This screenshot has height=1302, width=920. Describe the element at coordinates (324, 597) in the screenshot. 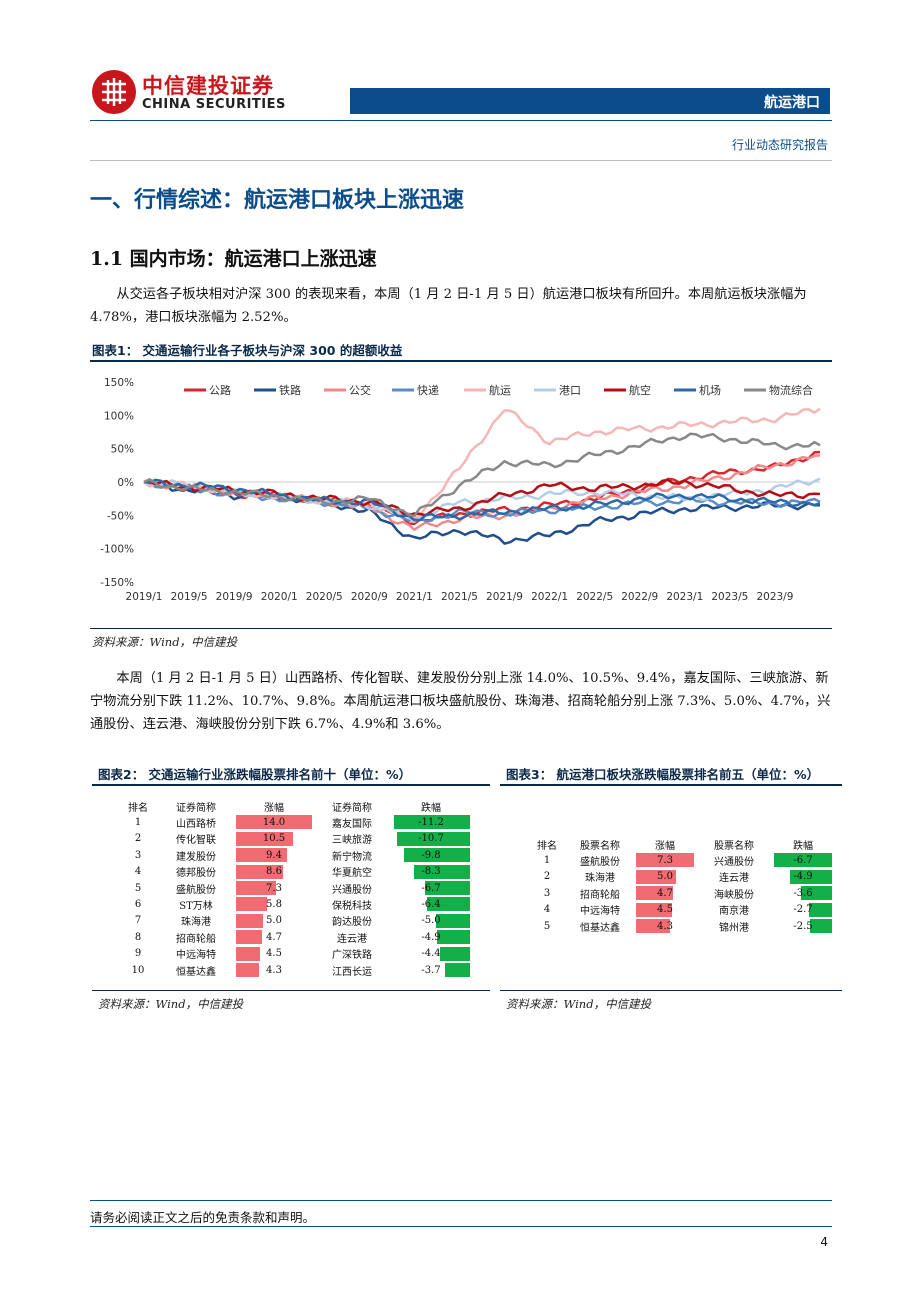

I see `x-tick-label: 2020/5` at that location.